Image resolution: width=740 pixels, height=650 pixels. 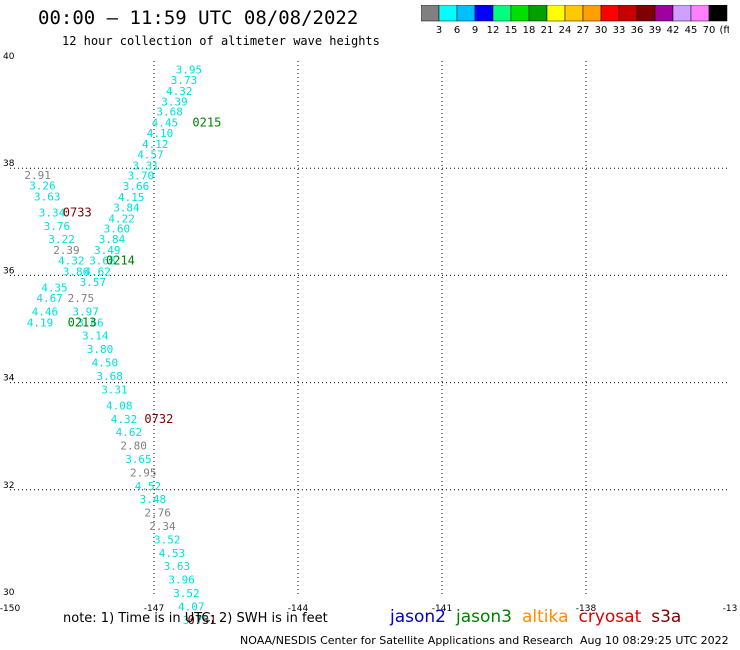 What do you see at coordinates (131, 197) in the screenshot?
I see `wave-height-label: 4.15` at bounding box center [131, 197].